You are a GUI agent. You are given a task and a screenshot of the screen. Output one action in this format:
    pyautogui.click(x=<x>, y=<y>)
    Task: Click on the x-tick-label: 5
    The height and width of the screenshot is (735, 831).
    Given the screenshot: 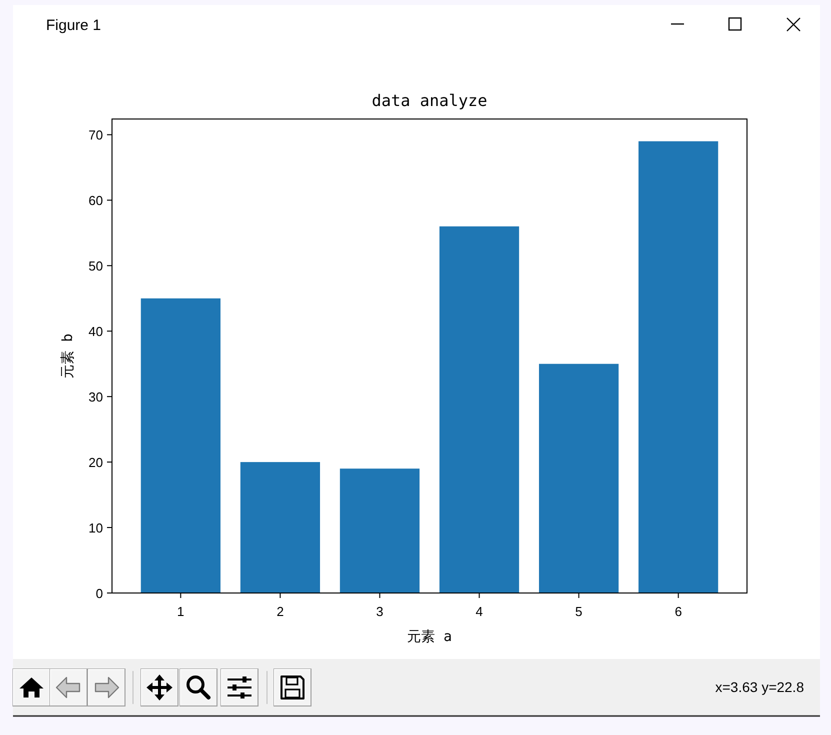 What is the action you would take?
    pyautogui.click(x=578, y=611)
    